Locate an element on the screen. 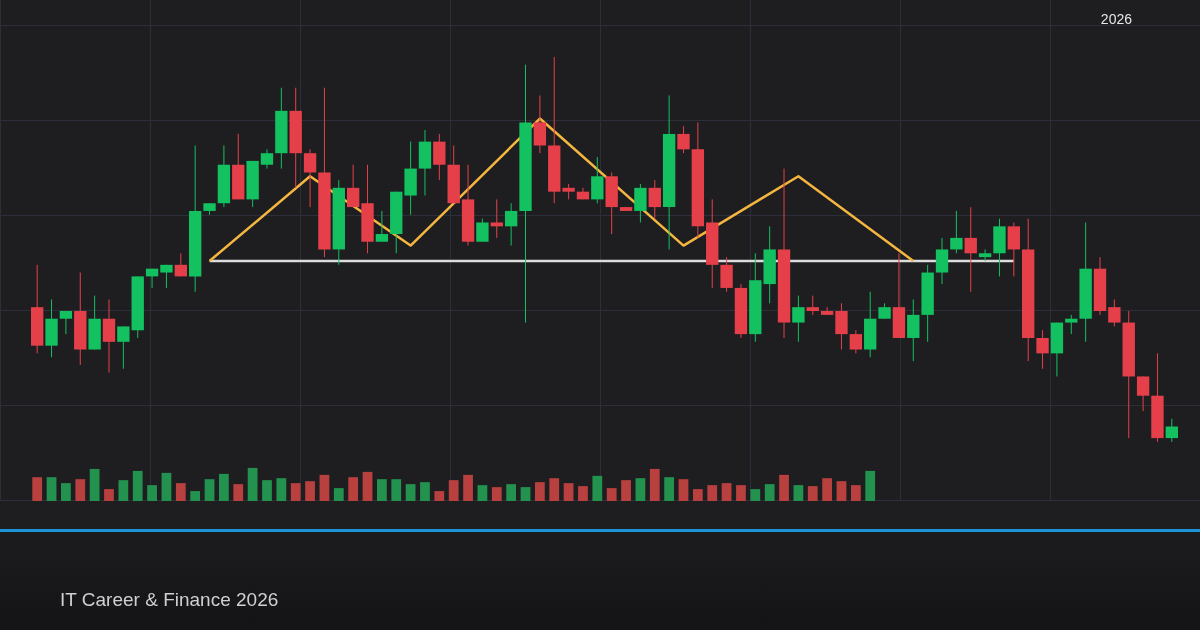 This screenshot has height=630, width=1200. text: 2026 is located at coordinates (1116, 19).